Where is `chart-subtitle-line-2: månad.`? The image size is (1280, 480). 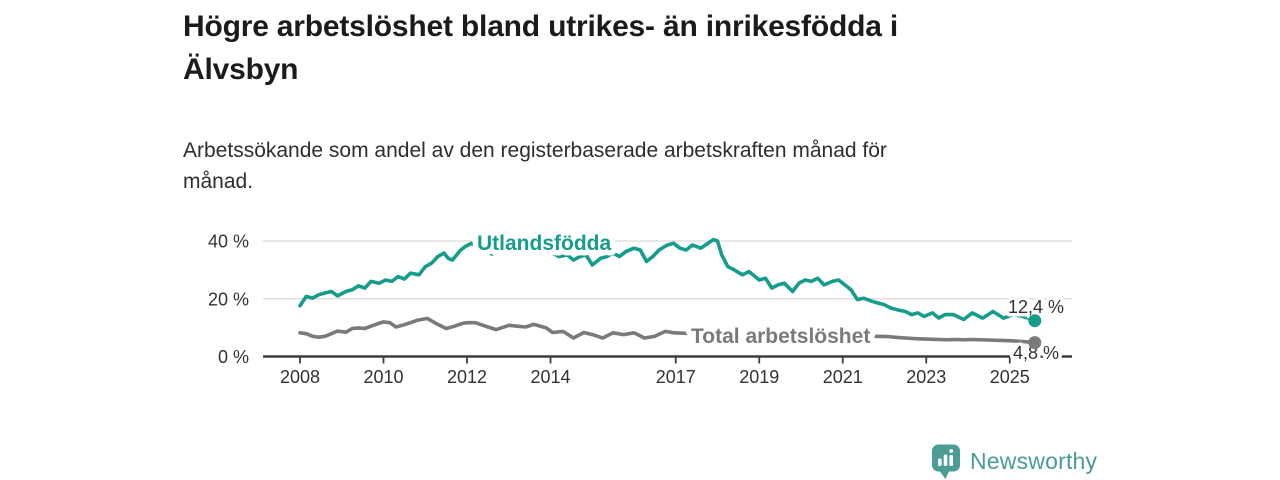 chart-subtitle-line-2: månad. is located at coordinates (218, 181).